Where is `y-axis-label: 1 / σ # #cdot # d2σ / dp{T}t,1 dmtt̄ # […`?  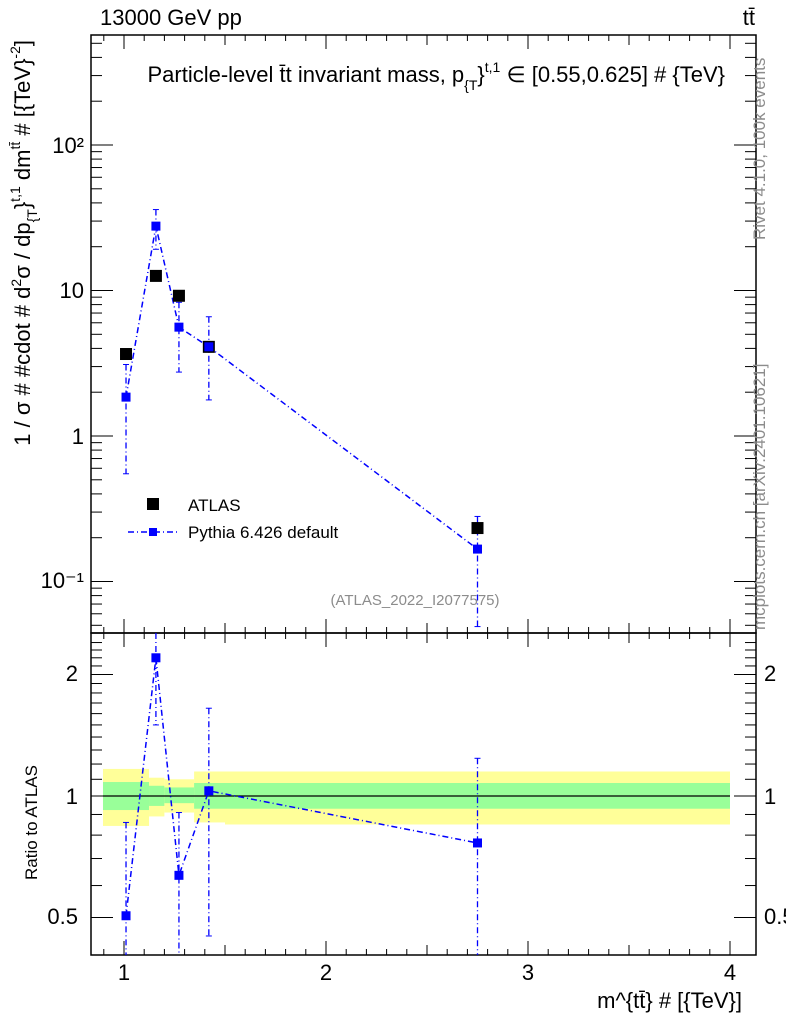 y-axis-label: 1 / σ # #cdot # d2σ / dp{T}t,1 dmtt̄ # [… is located at coordinates (23, 243).